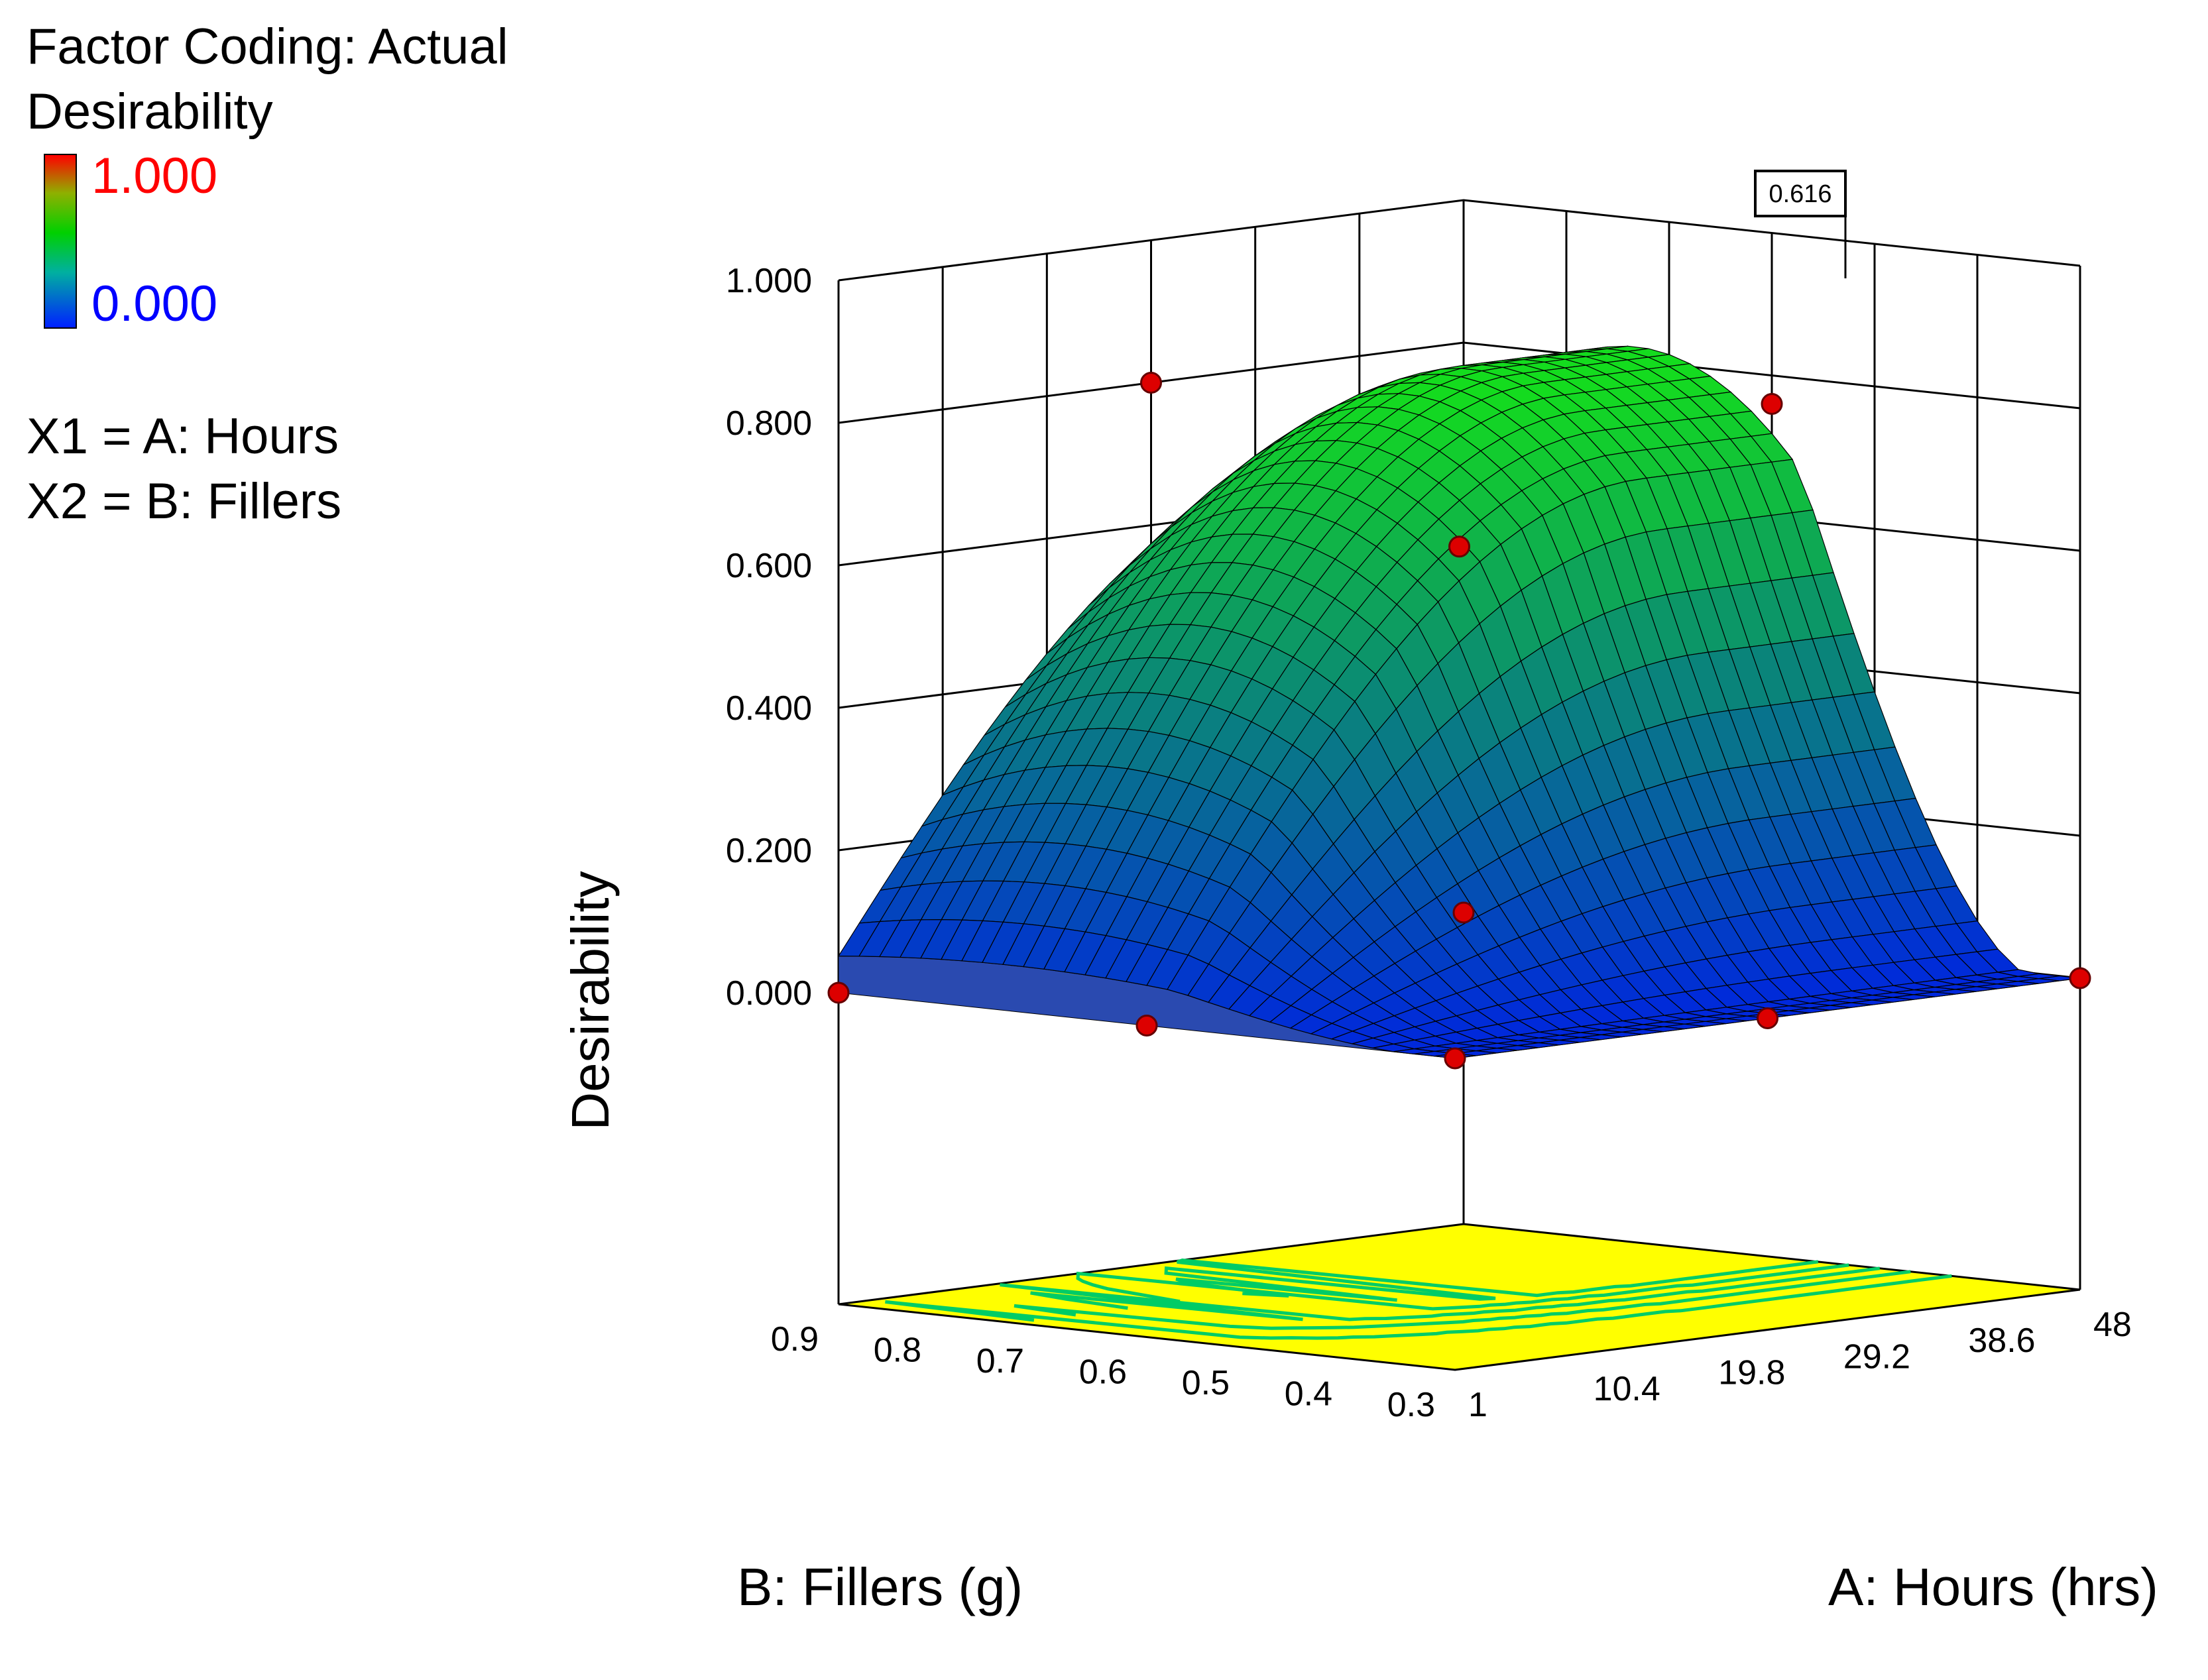  What do you see at coordinates (1308, 1394) in the screenshot?
I see `y-tick-label: 0.4` at bounding box center [1308, 1394].